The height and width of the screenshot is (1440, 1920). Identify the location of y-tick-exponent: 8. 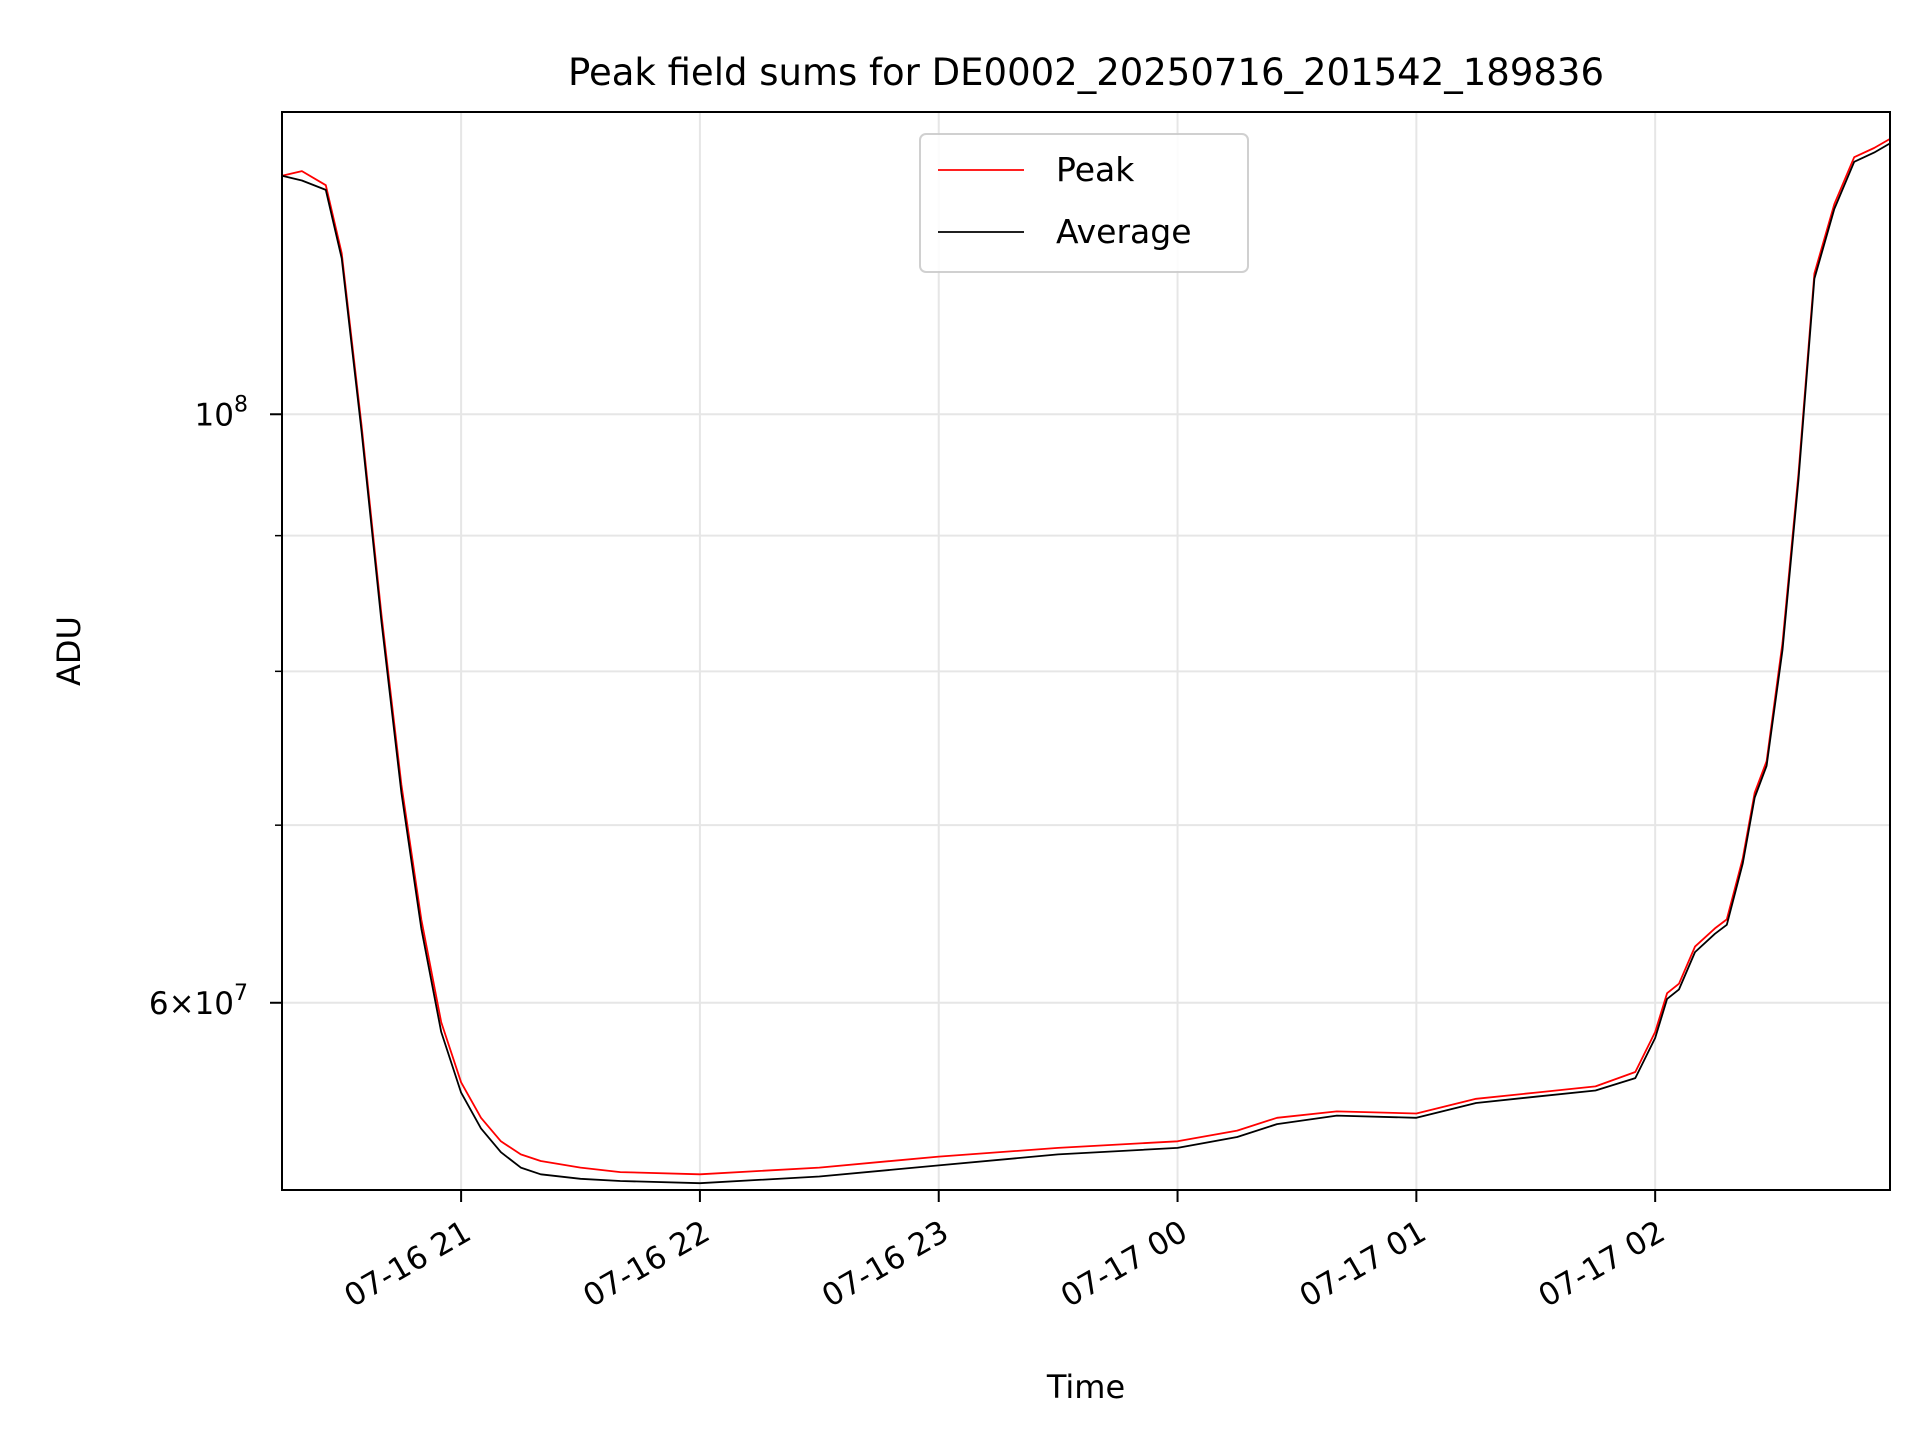
(241, 404).